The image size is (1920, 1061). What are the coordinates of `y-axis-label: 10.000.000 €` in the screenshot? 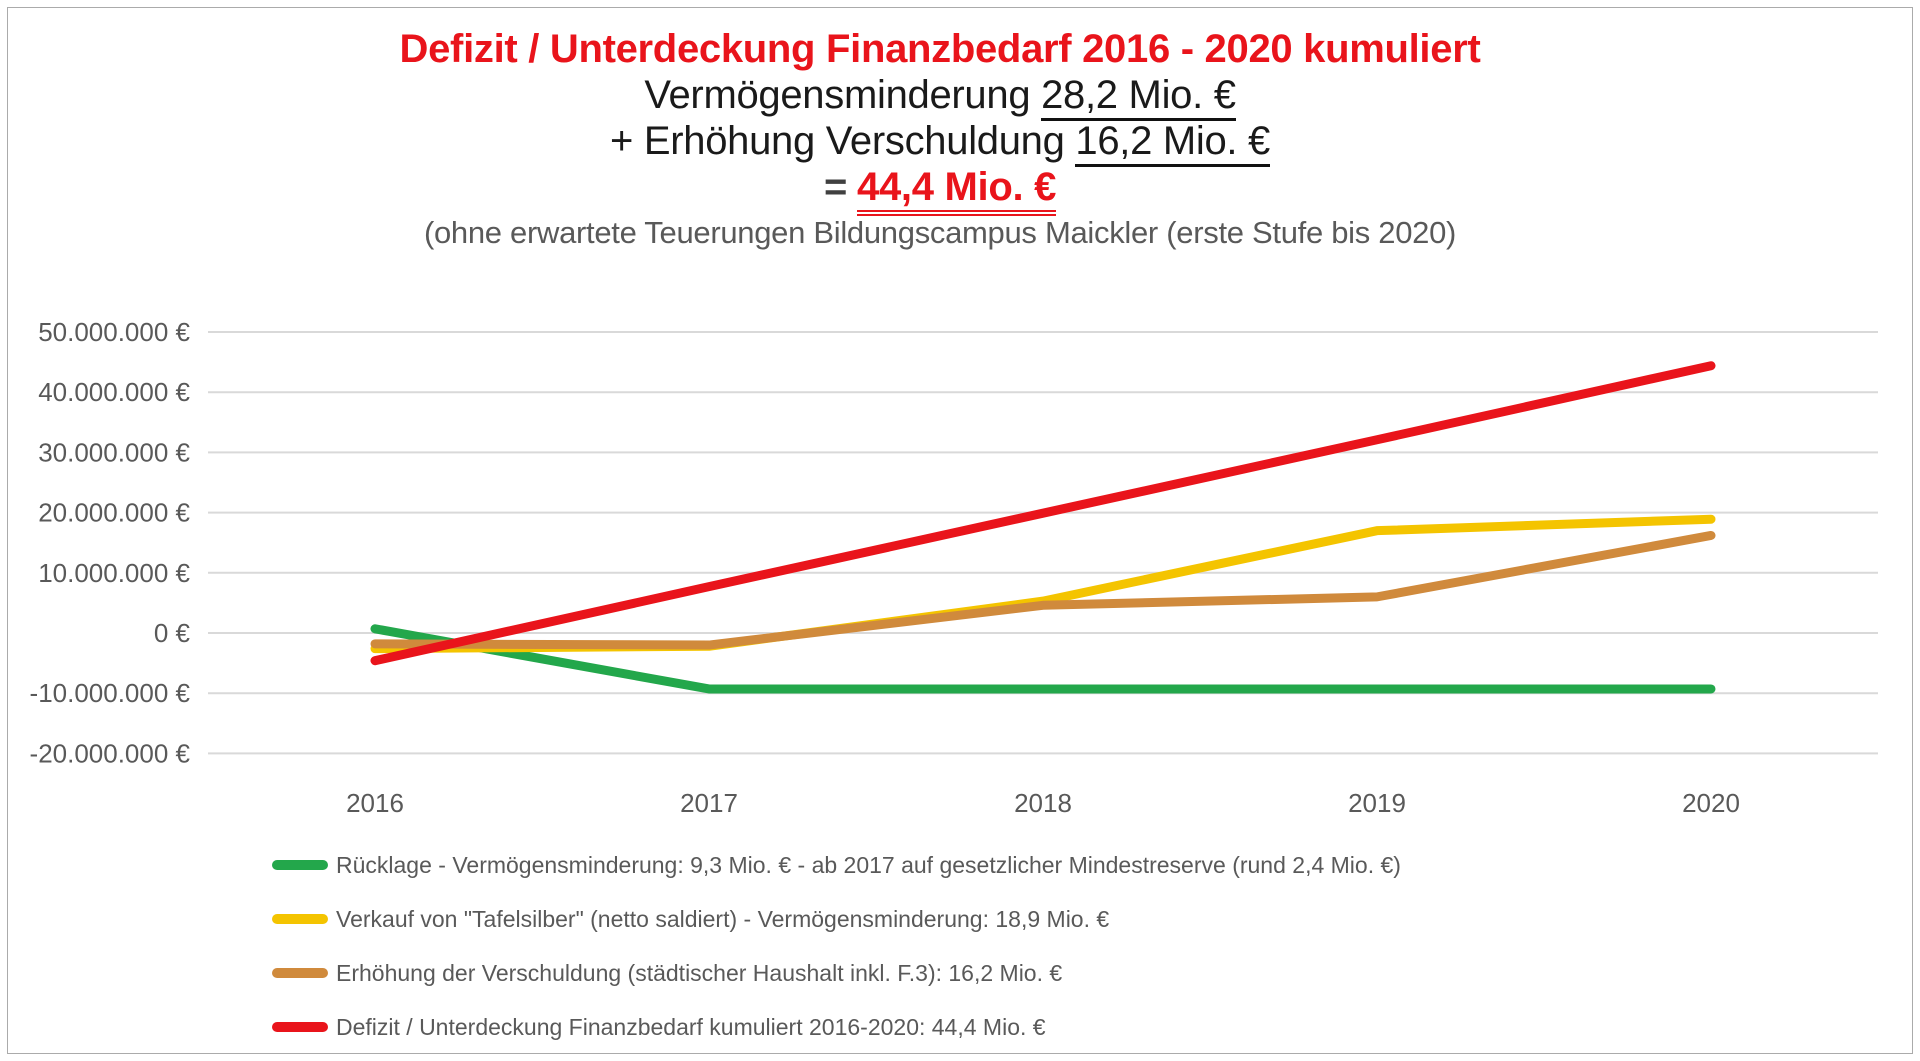 It's located at (114, 573).